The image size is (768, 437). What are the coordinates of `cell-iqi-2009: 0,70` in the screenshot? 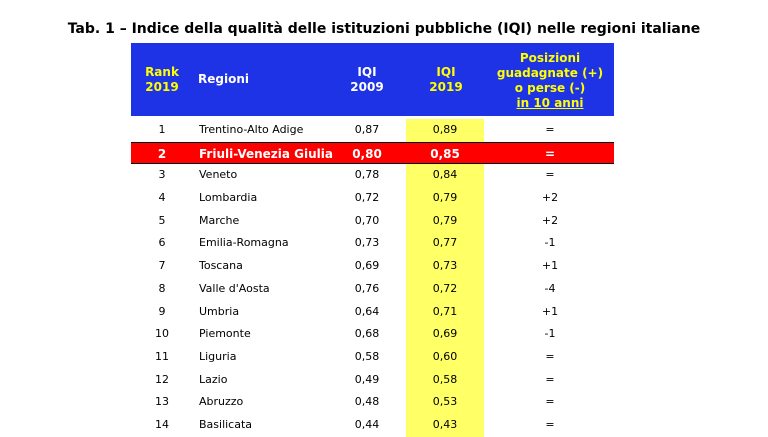 It's located at (367, 220).